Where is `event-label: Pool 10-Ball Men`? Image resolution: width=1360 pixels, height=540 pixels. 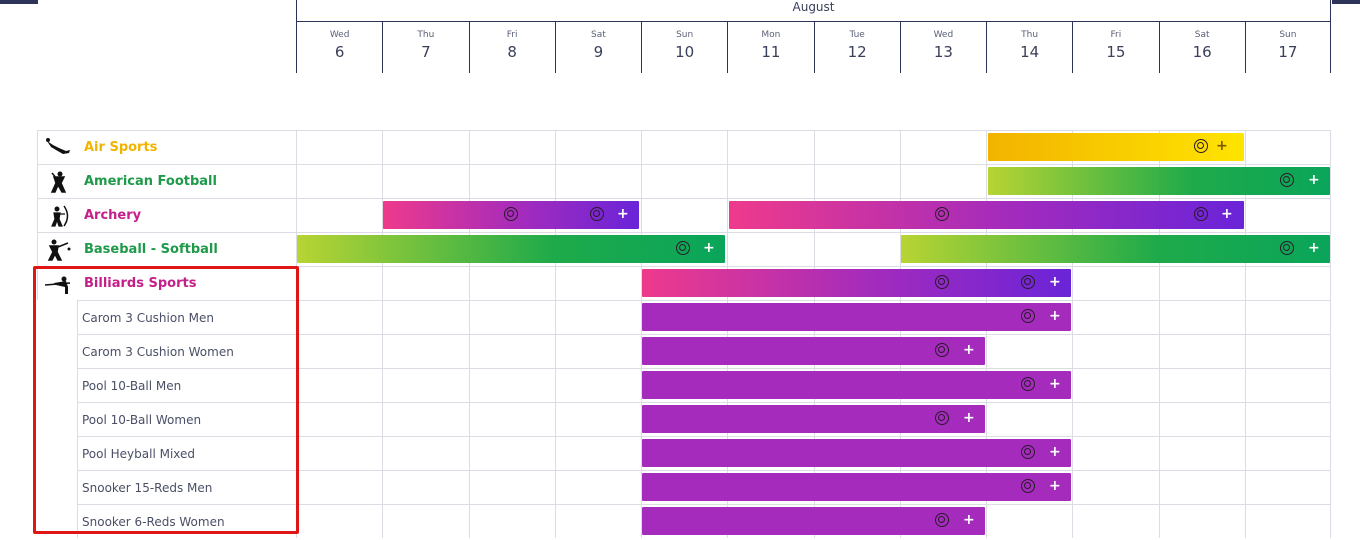 event-label: Pool 10-Ball Men is located at coordinates (187, 385).